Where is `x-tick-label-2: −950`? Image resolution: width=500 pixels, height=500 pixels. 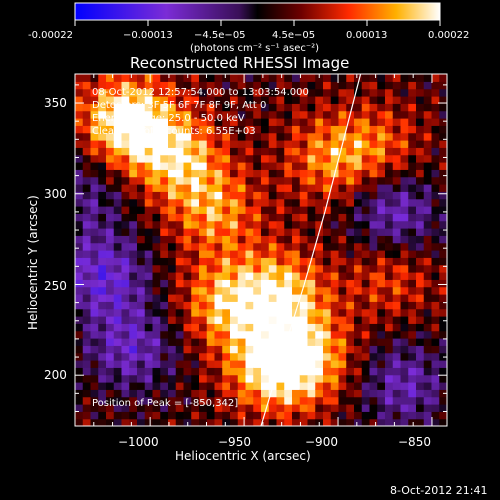 x-tick-label-2: −950 is located at coordinates (234, 442).